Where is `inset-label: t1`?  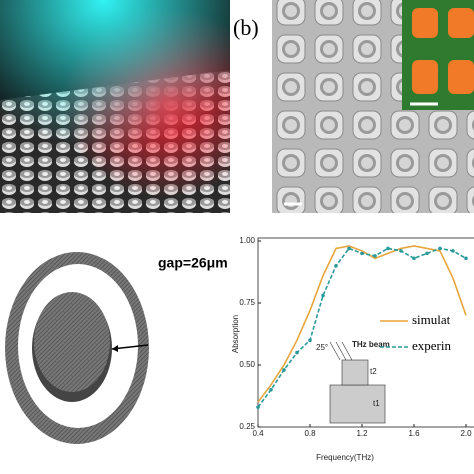
inset-label: t1 is located at coordinates (376, 403).